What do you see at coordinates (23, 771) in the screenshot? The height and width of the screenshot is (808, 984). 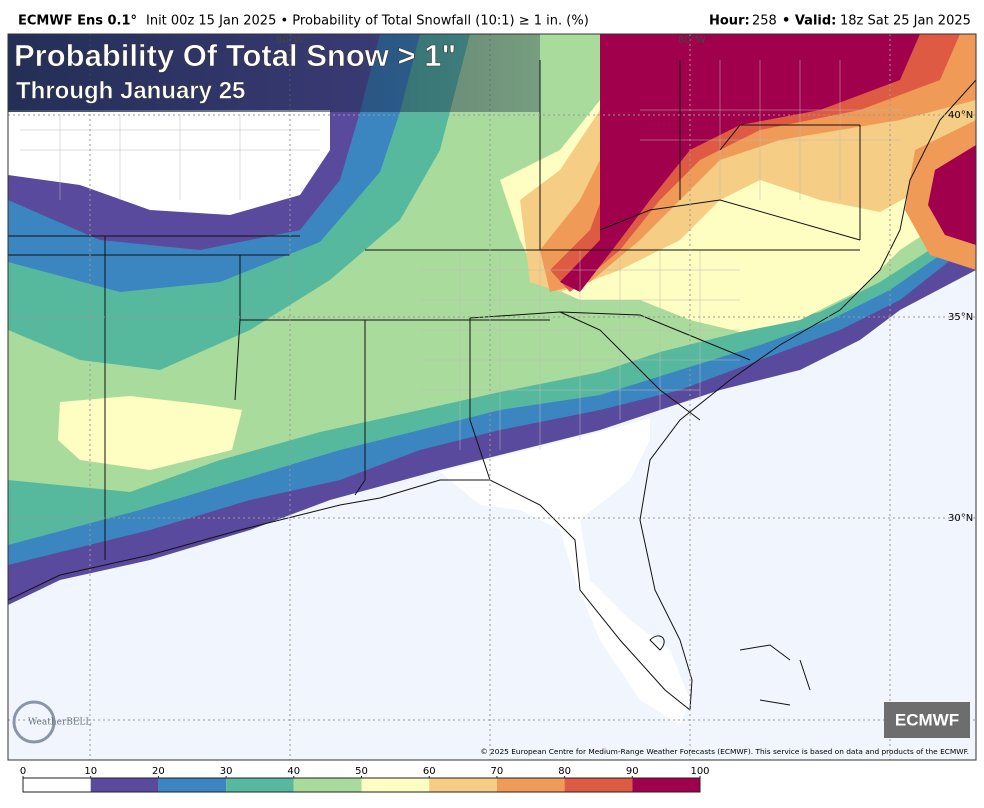 I see `colorbar-tick-label: 0` at bounding box center [23, 771].